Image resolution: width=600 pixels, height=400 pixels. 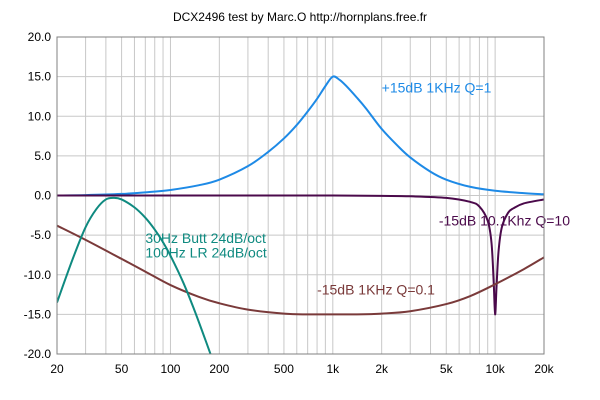 What do you see at coordinates (42, 196) in the screenshot?
I see `y-tick-label: 0.0` at bounding box center [42, 196].